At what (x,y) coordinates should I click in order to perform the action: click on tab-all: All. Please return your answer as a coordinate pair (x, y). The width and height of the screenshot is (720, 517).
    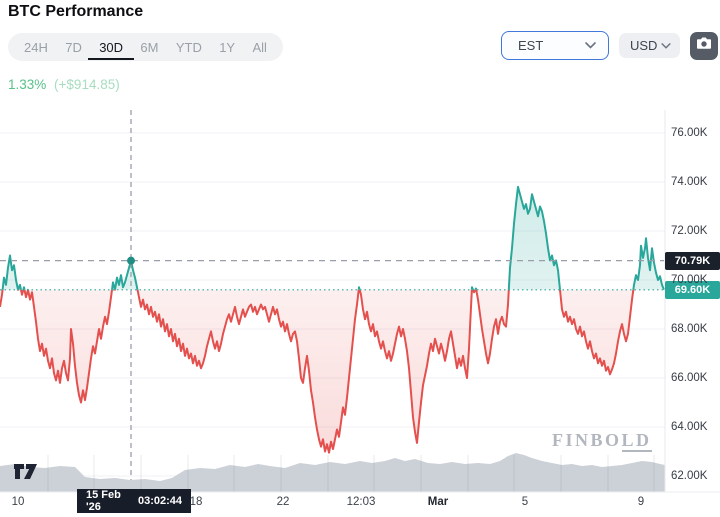
    Looking at the image, I should click on (259, 47).